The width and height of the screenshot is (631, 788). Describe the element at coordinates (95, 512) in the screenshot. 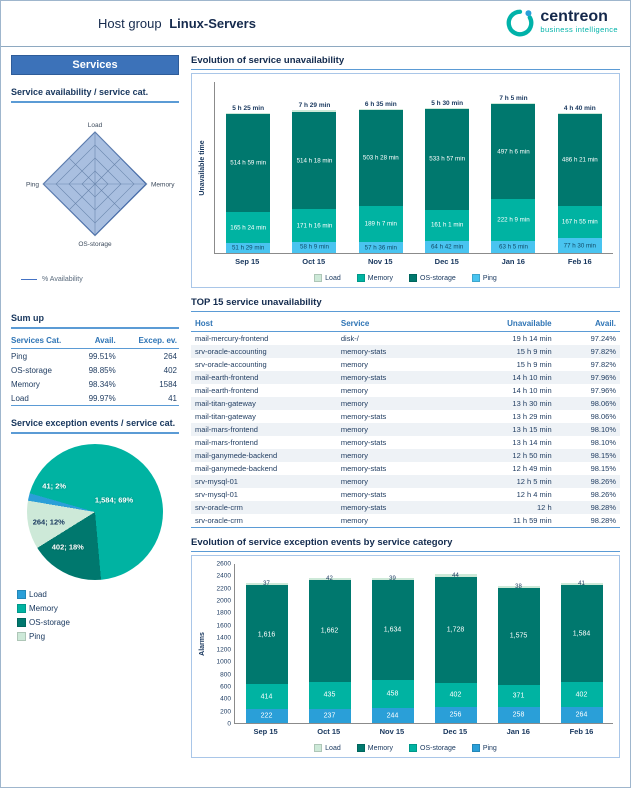

I see `pie` at that location.